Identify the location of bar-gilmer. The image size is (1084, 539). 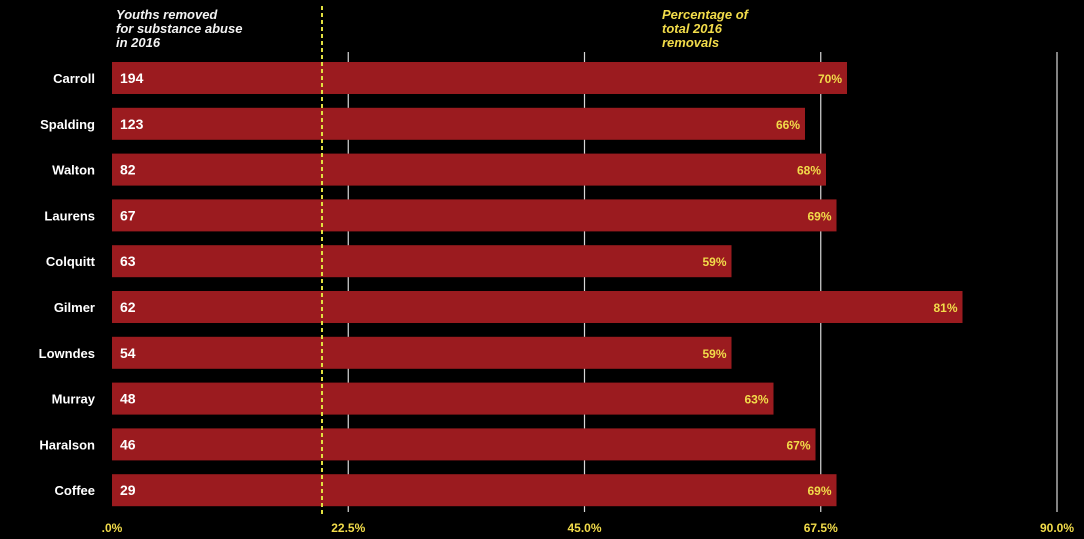
(537, 307).